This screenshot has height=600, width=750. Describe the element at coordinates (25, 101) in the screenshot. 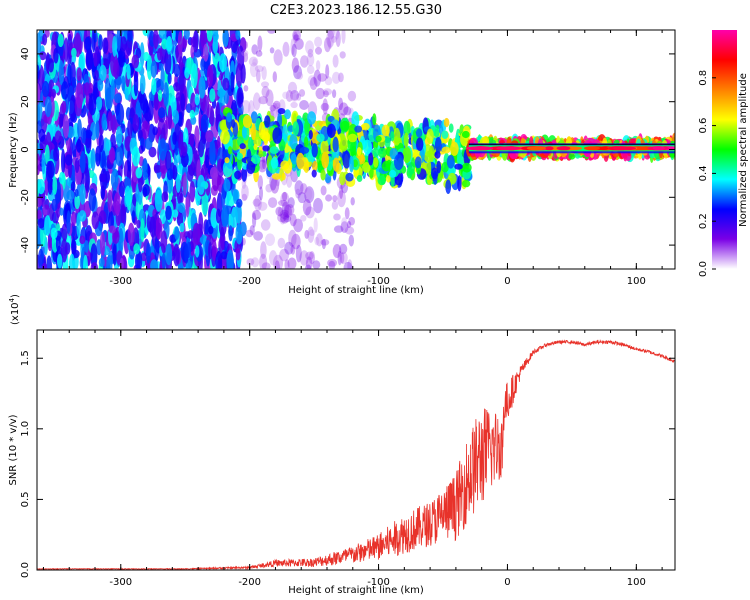

I see `spectrogram-y-tick-label: 20` at that location.